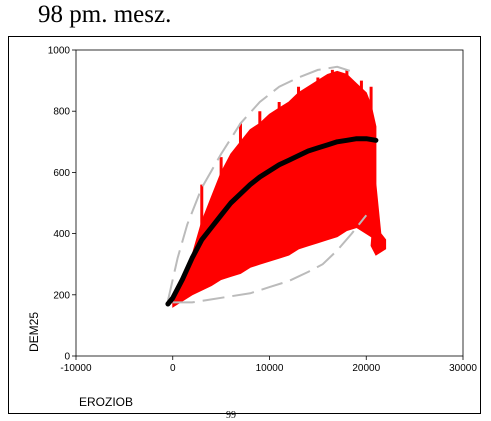 This screenshot has height=421, width=491. I want to click on ellipse-lower-arc, so click(270, 259).